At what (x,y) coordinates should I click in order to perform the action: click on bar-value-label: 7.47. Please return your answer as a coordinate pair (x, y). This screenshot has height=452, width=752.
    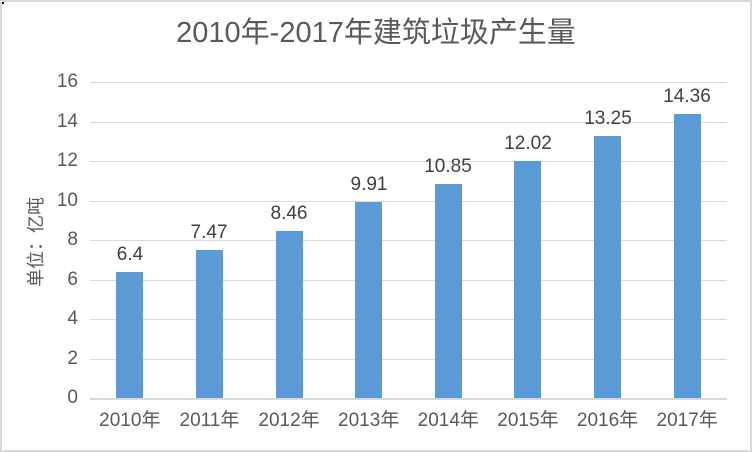
    Looking at the image, I should click on (209, 232).